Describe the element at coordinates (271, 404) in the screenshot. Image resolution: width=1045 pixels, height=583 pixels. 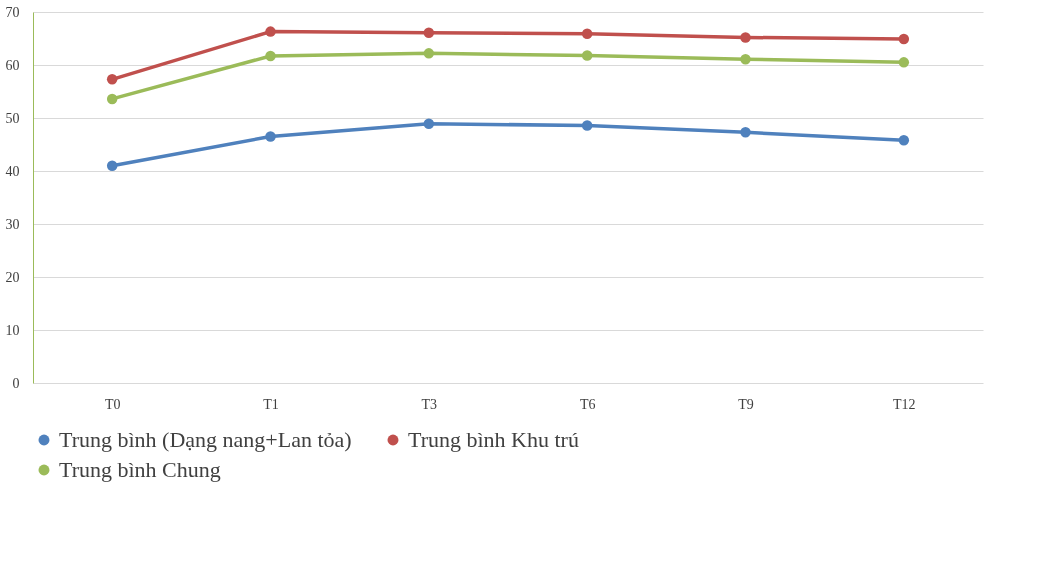
I see `x-tick-label: T1` at that location.